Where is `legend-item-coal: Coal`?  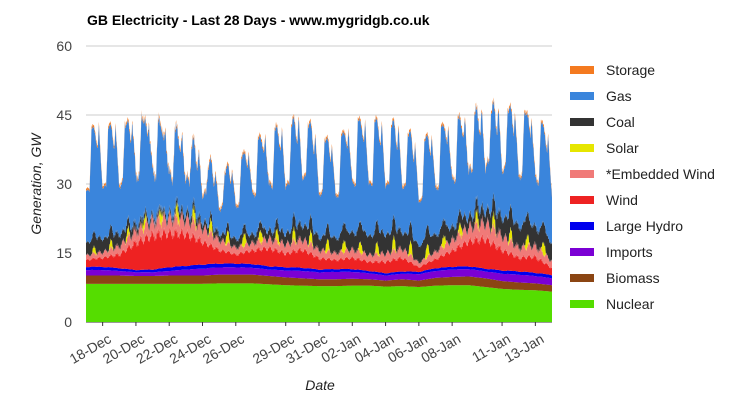
legend-item-coal: Coal is located at coordinates (655, 122).